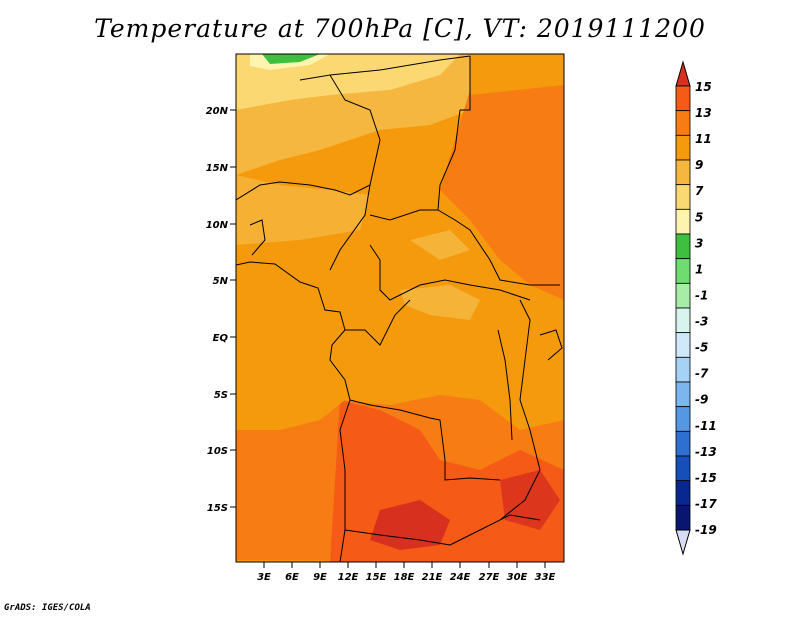 This screenshot has width=800, height=618. I want to click on lat-label: 20N, so click(217, 111).